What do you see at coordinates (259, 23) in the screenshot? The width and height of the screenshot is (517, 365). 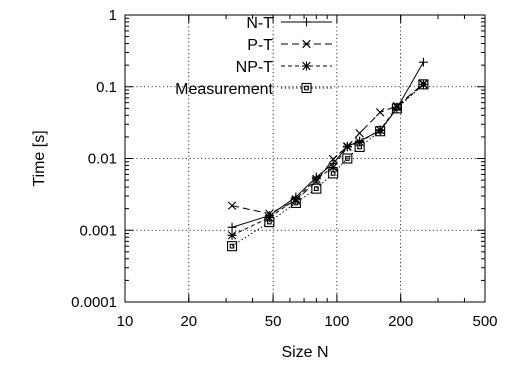 I see `legend-label: N-T` at bounding box center [259, 23].